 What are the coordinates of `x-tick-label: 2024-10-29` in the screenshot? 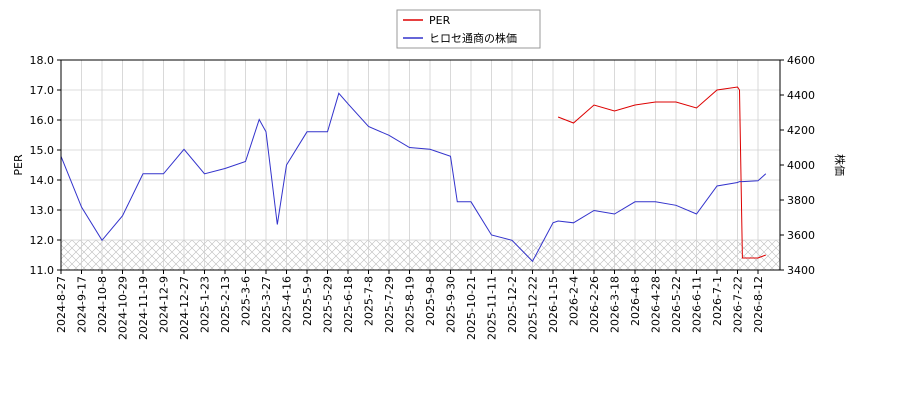 It's located at (123, 308).